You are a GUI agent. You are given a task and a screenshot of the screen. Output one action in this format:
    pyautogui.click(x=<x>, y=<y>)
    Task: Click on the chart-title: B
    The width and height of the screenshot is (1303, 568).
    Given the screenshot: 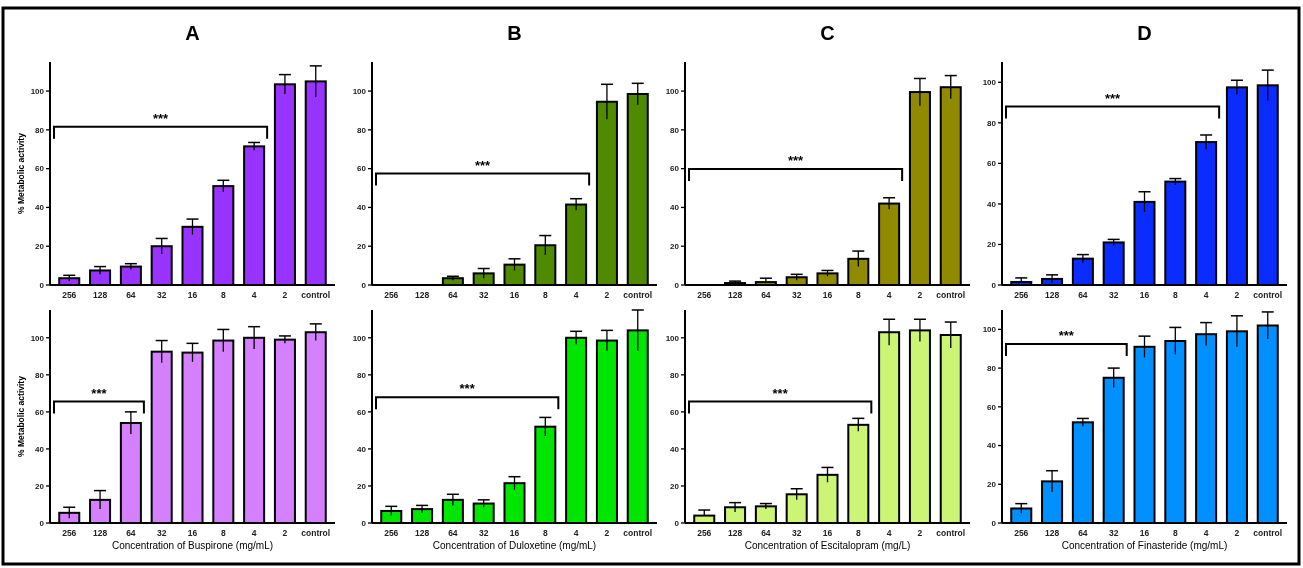 What is the action you would take?
    pyautogui.click(x=514, y=33)
    